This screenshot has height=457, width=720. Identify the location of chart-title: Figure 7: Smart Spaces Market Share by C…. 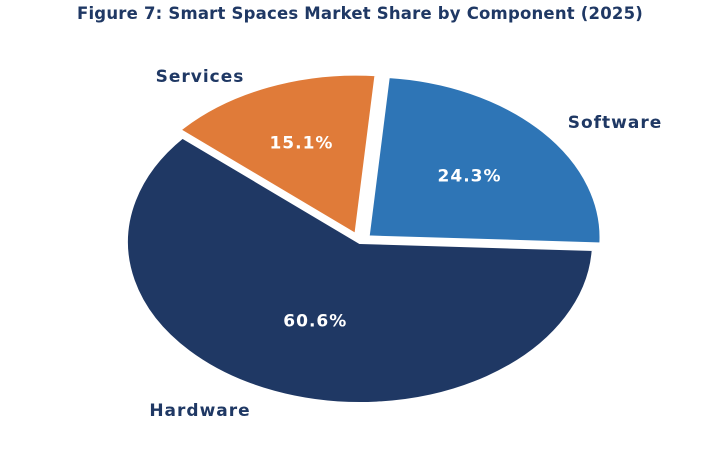
(360, 13).